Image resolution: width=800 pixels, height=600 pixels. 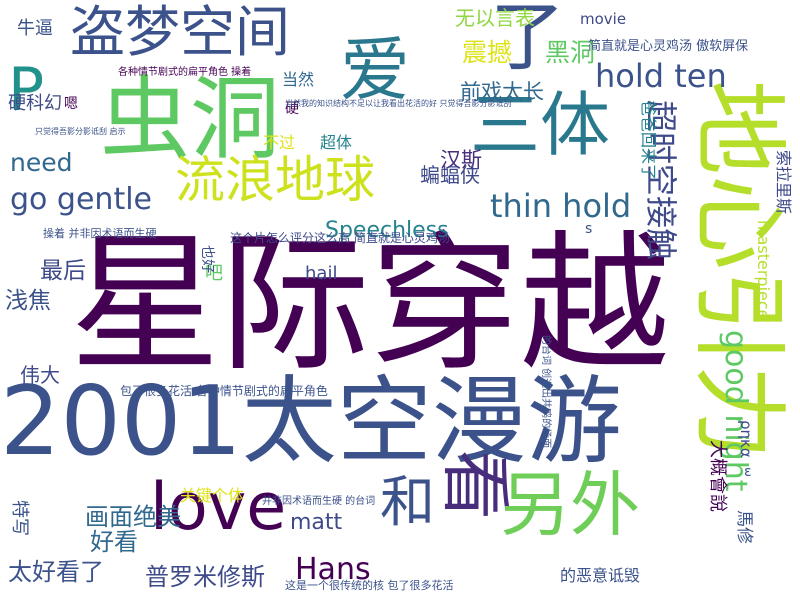 I want to click on cloud-word: 馬修, so click(x=744, y=527).